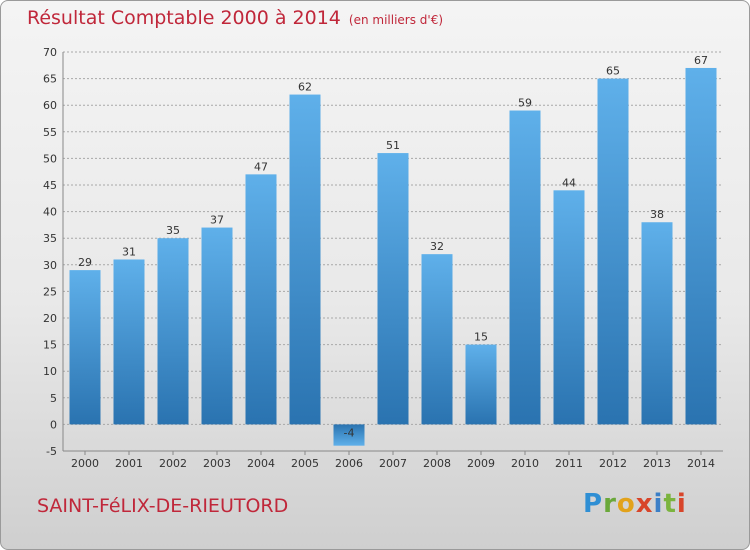  I want to click on y-tick-label: 15, so click(50, 345).